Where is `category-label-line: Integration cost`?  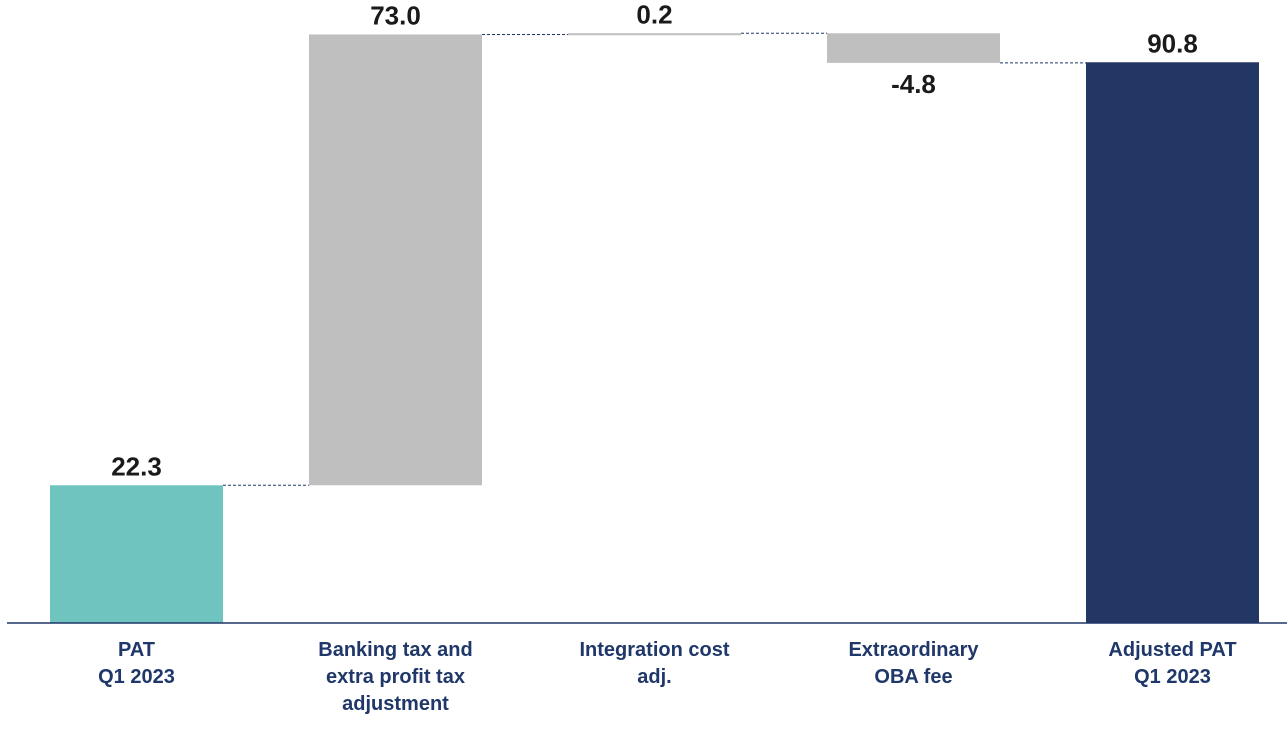 category-label-line: Integration cost is located at coordinates (654, 650).